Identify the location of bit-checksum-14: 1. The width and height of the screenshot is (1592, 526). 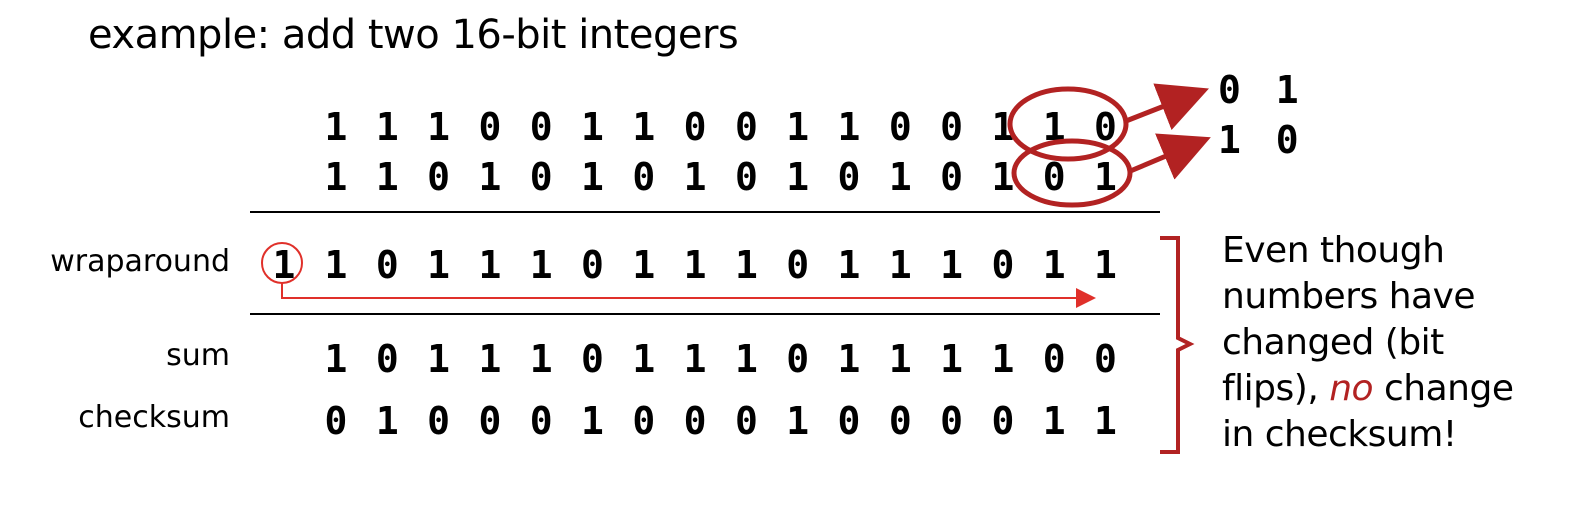
(1054, 421).